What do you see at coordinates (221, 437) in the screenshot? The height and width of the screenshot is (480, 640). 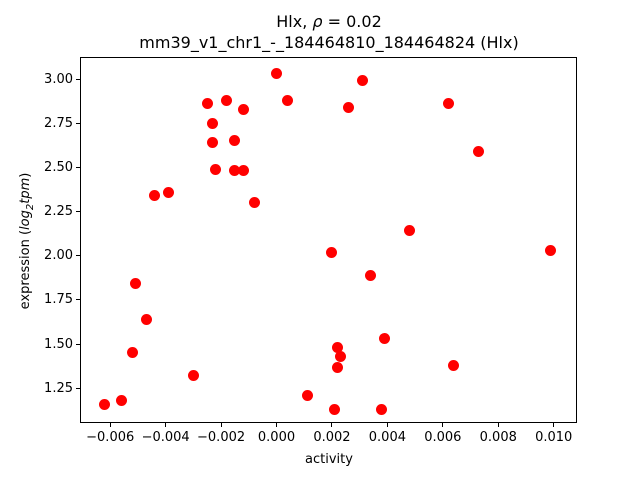 I see `x-tick-label: −0.002` at bounding box center [221, 437].